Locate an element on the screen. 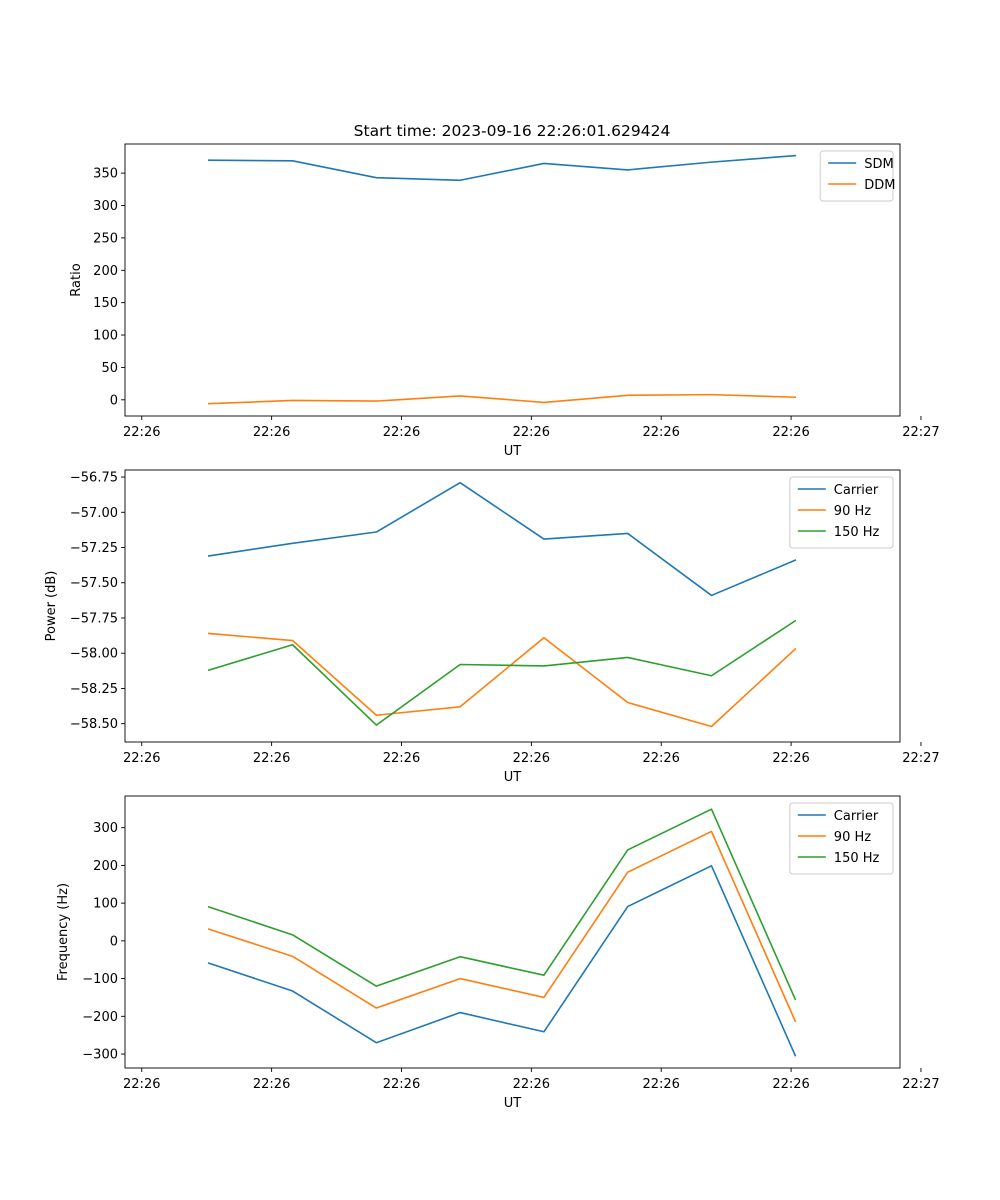  chart-1-series-ddm-line is located at coordinates (502, 399).